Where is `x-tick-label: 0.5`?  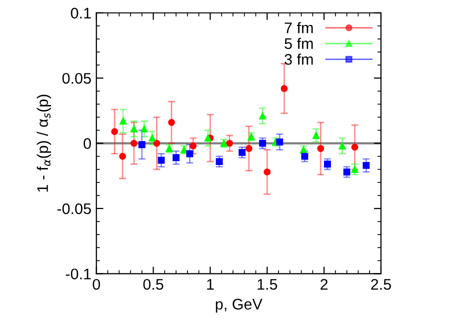 x-tick-label: 0.5 is located at coordinates (153, 284).